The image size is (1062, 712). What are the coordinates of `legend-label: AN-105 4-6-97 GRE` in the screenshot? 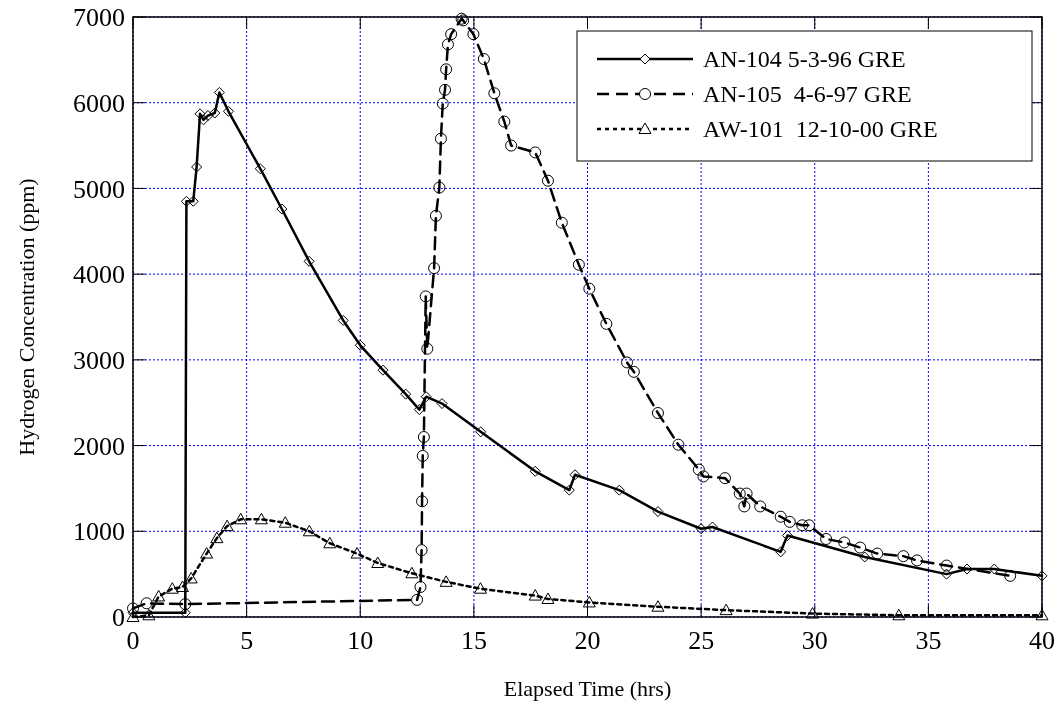 It's located at (807, 94).